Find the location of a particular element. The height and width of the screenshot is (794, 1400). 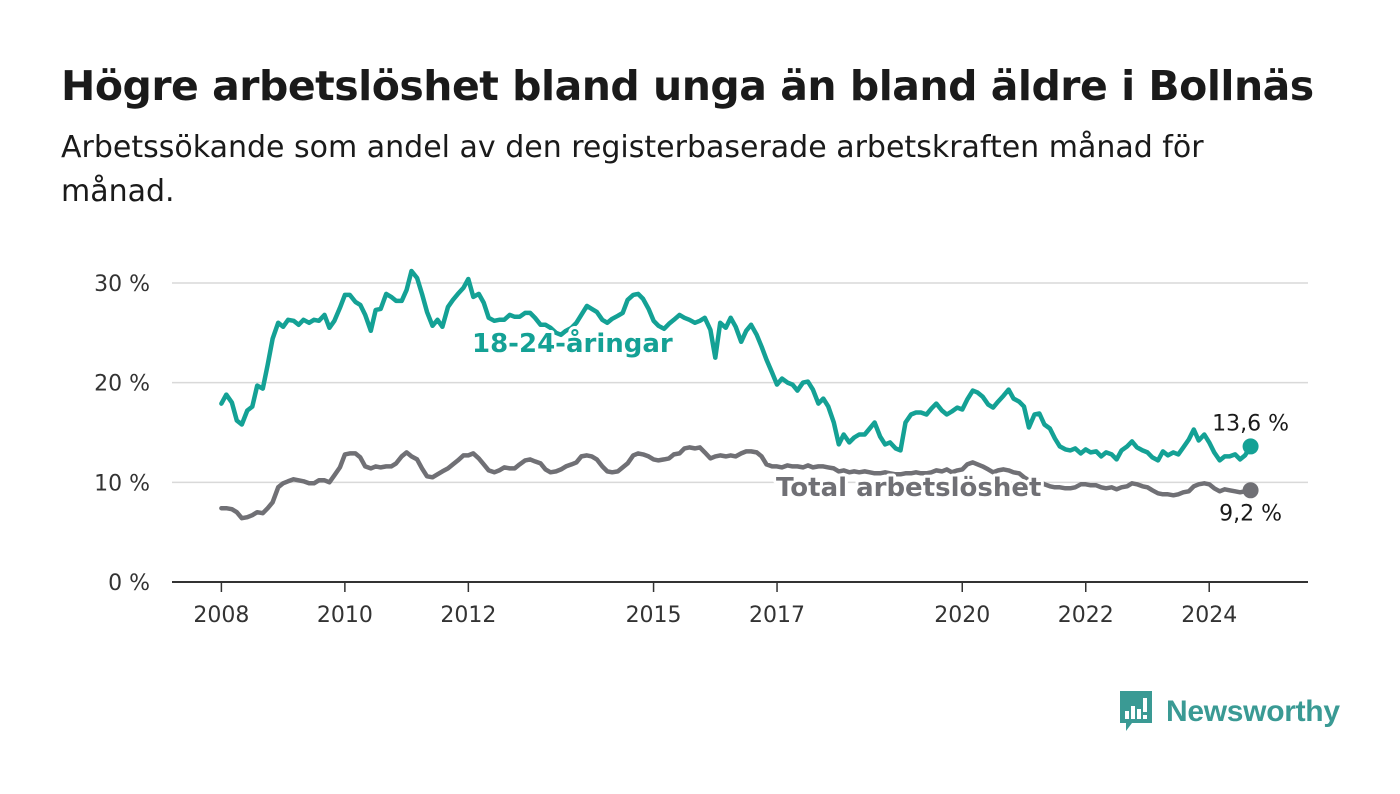

y-axis-ticks: 0 % 10 % 20 % 30 % is located at coordinates (122, 434).